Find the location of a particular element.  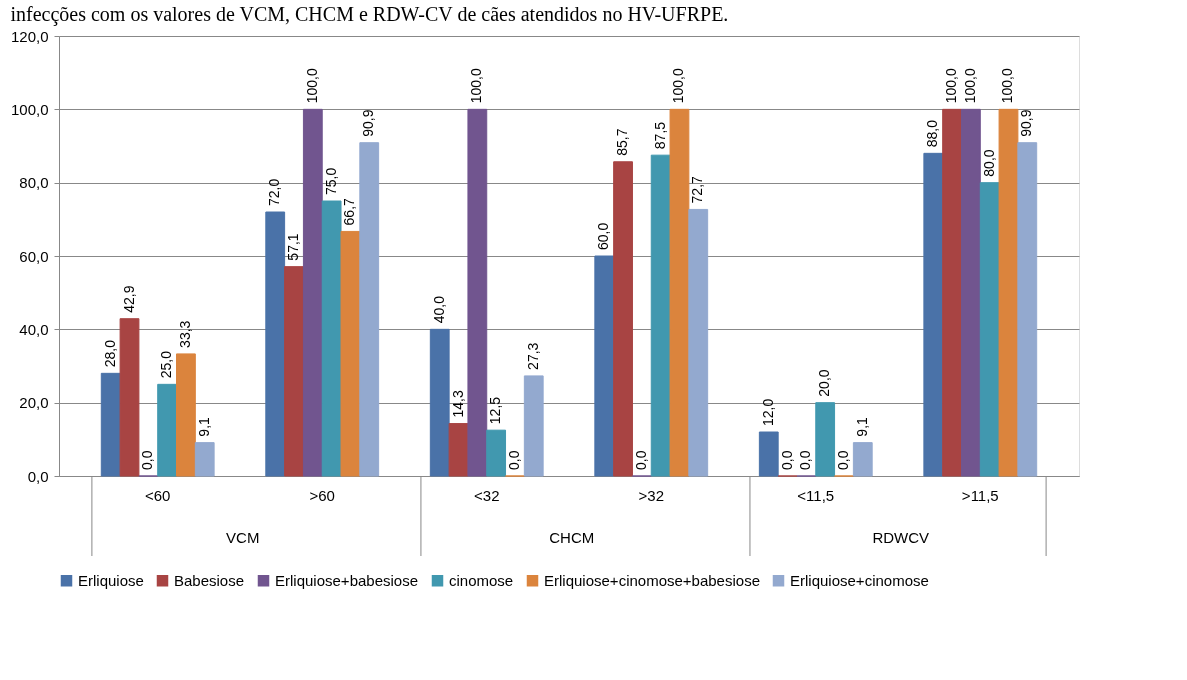

y-tick-label: 120,0 is located at coordinates (29, 36).